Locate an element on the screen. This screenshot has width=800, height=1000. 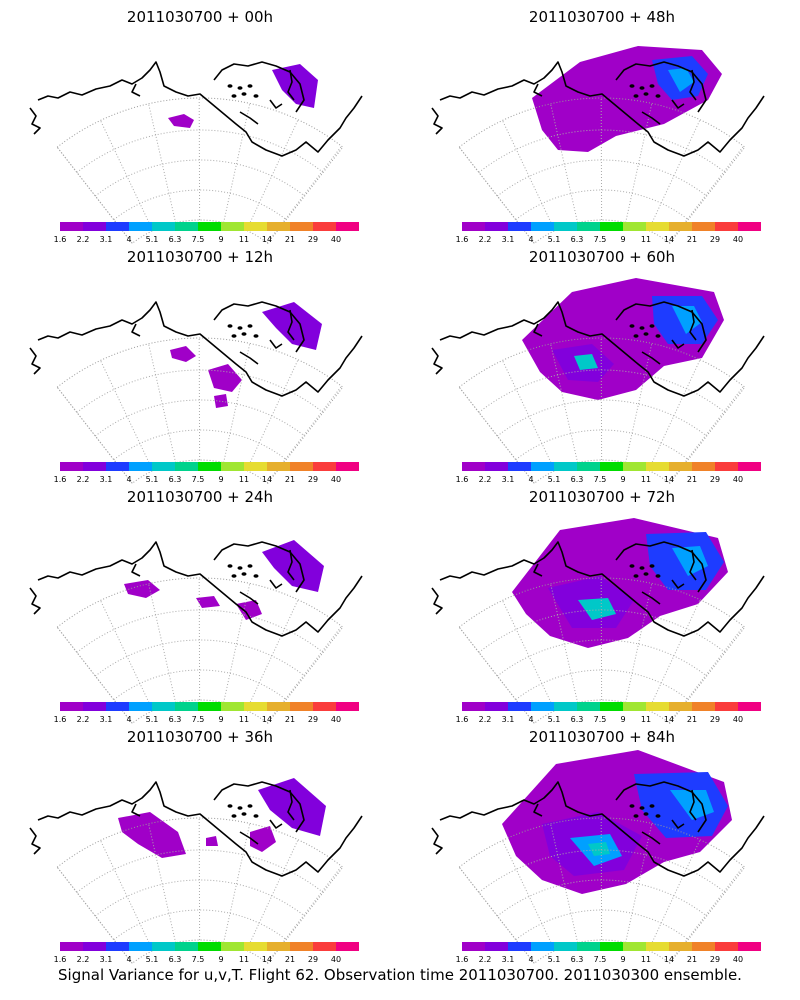
panel-title: 2011030700 + 84h is located at coordinates (602, 737).